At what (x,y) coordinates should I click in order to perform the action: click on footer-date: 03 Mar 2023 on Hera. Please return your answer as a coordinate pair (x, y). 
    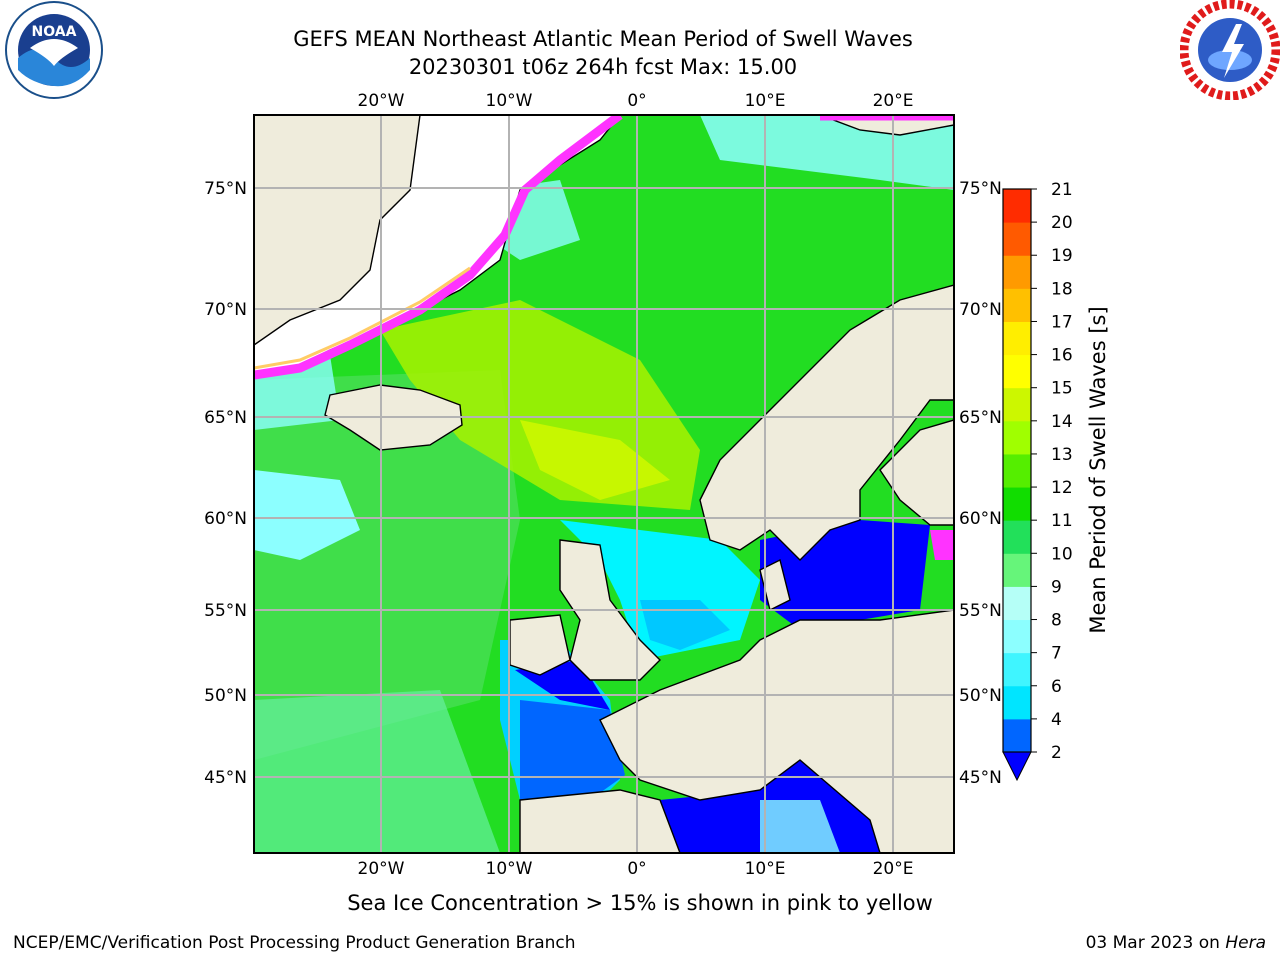
    Looking at the image, I should click on (1176, 943).